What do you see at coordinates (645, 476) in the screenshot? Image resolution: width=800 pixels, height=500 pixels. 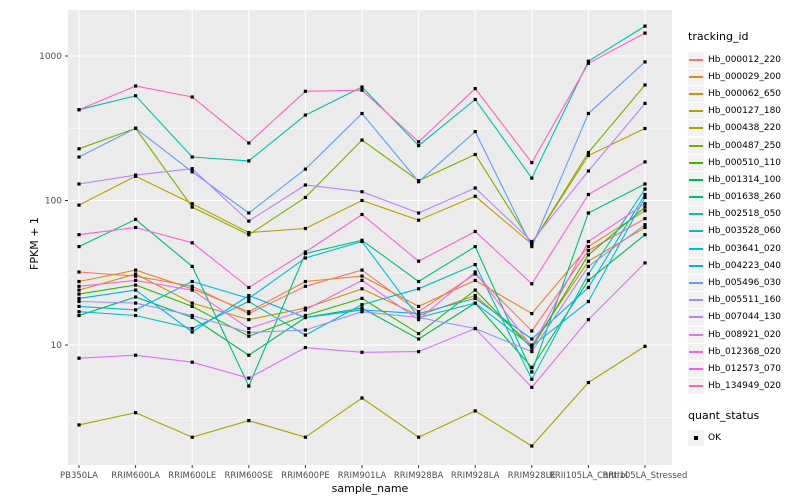 I see `x-tick-label: RRII105LA_Stressed` at bounding box center [645, 476].